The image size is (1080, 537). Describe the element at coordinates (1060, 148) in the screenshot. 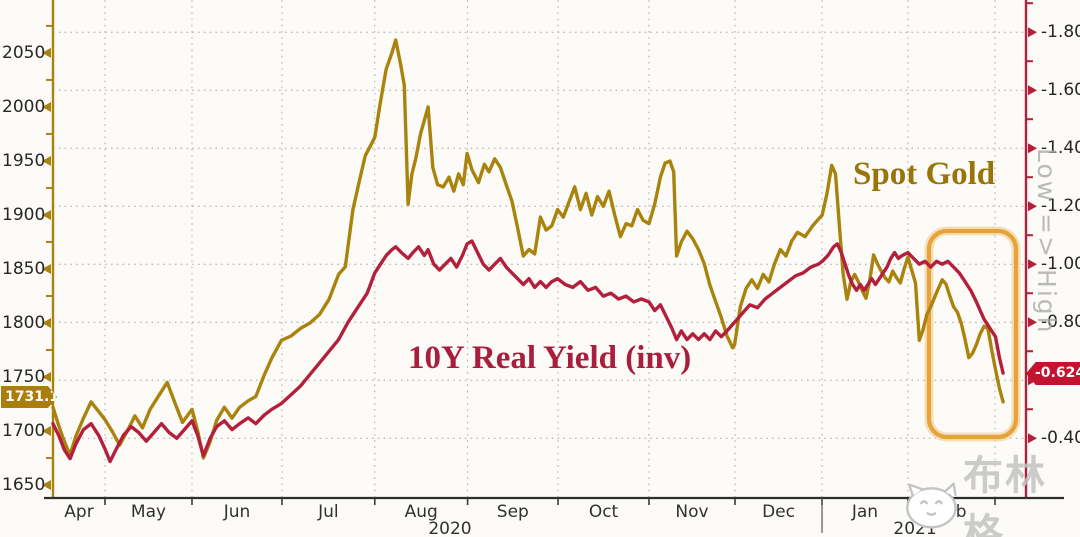

I see `right-axis-tick-label: -1.40` at that location.